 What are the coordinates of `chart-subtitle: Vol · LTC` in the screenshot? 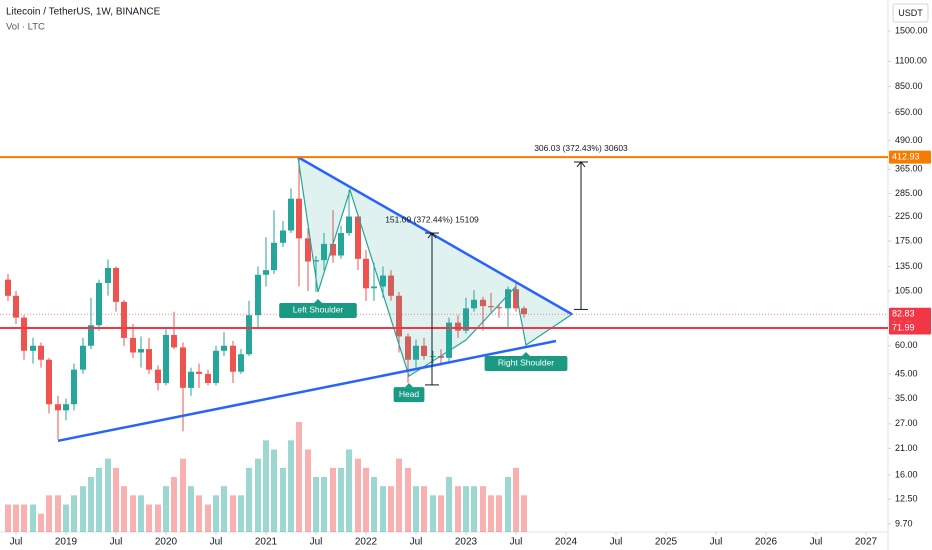 It's located at (25, 27).